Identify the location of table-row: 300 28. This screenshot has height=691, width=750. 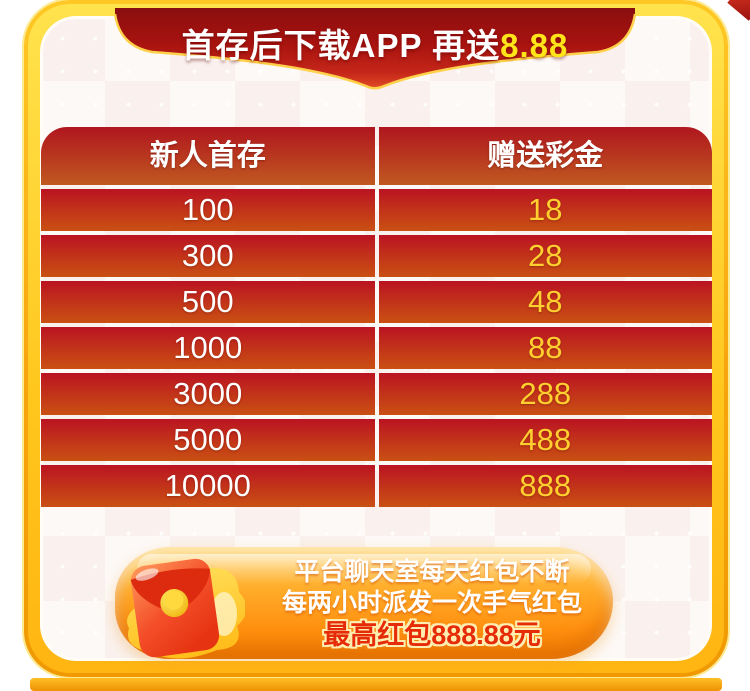
(376, 256).